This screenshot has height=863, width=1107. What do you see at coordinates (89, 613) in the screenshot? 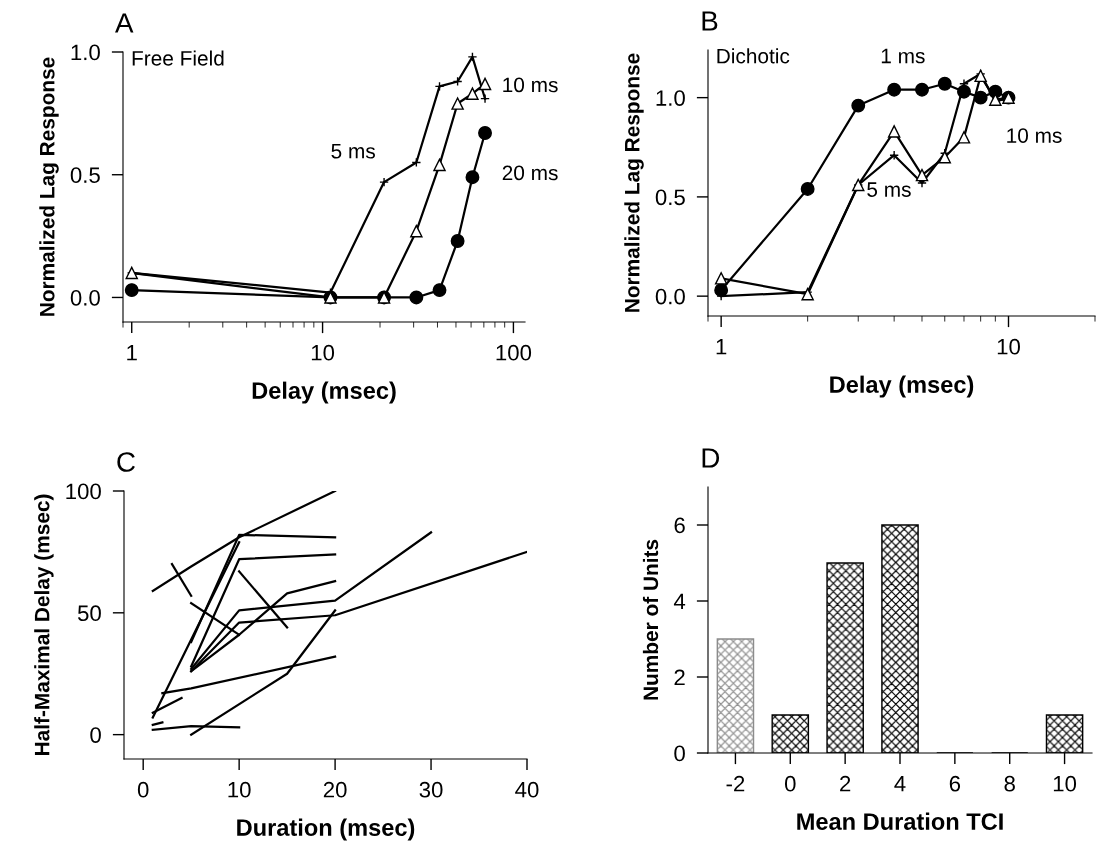
I see `y-tick-label: 50` at bounding box center [89, 613].